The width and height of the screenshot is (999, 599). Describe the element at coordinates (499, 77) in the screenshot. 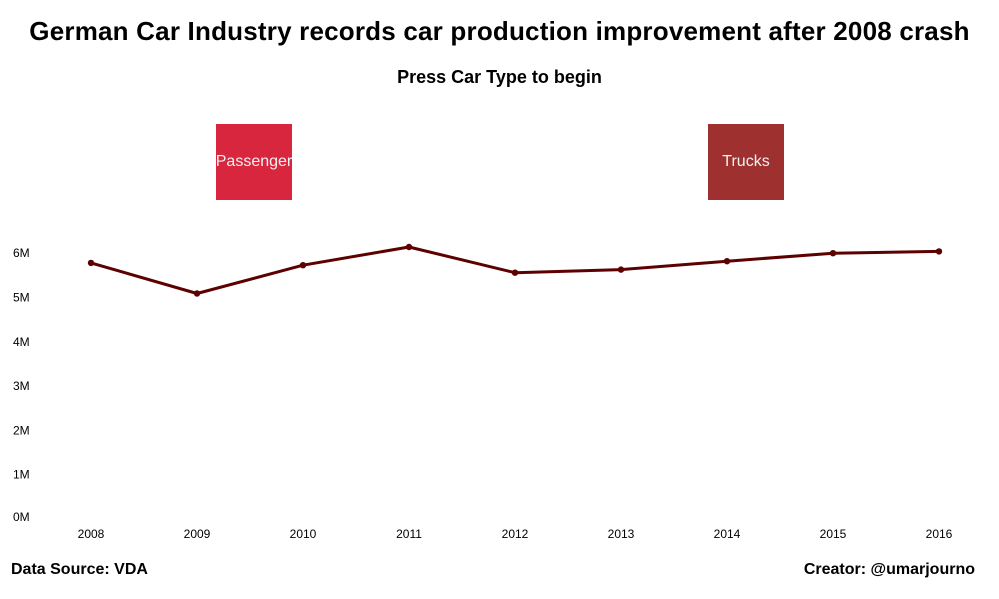

I see `chart-subtitle: Press Car Type to begin` at that location.